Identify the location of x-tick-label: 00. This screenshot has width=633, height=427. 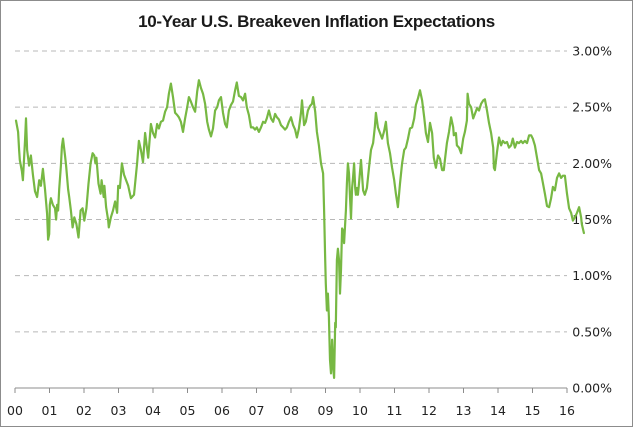
(15, 410).